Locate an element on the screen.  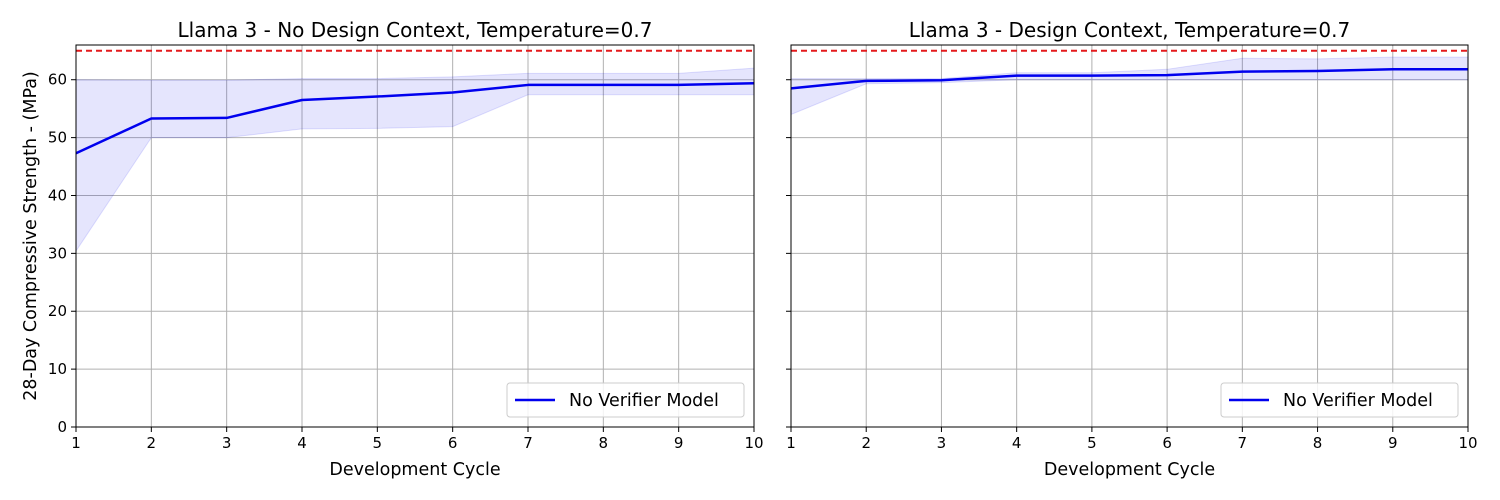
y-tick-label: 20 is located at coordinates (57, 311).